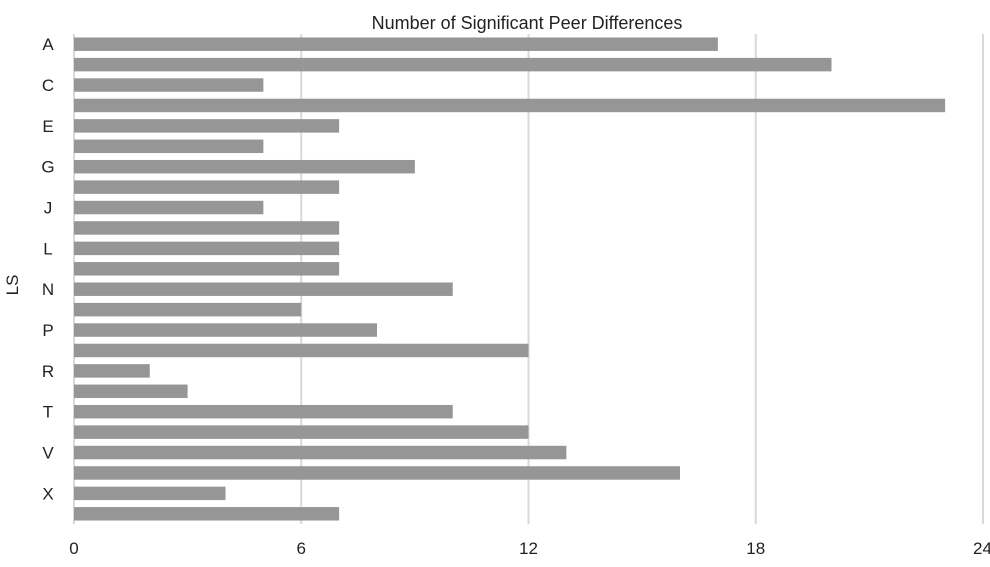  What do you see at coordinates (48, 208) in the screenshot?
I see `y-tick-label: J` at bounding box center [48, 208].